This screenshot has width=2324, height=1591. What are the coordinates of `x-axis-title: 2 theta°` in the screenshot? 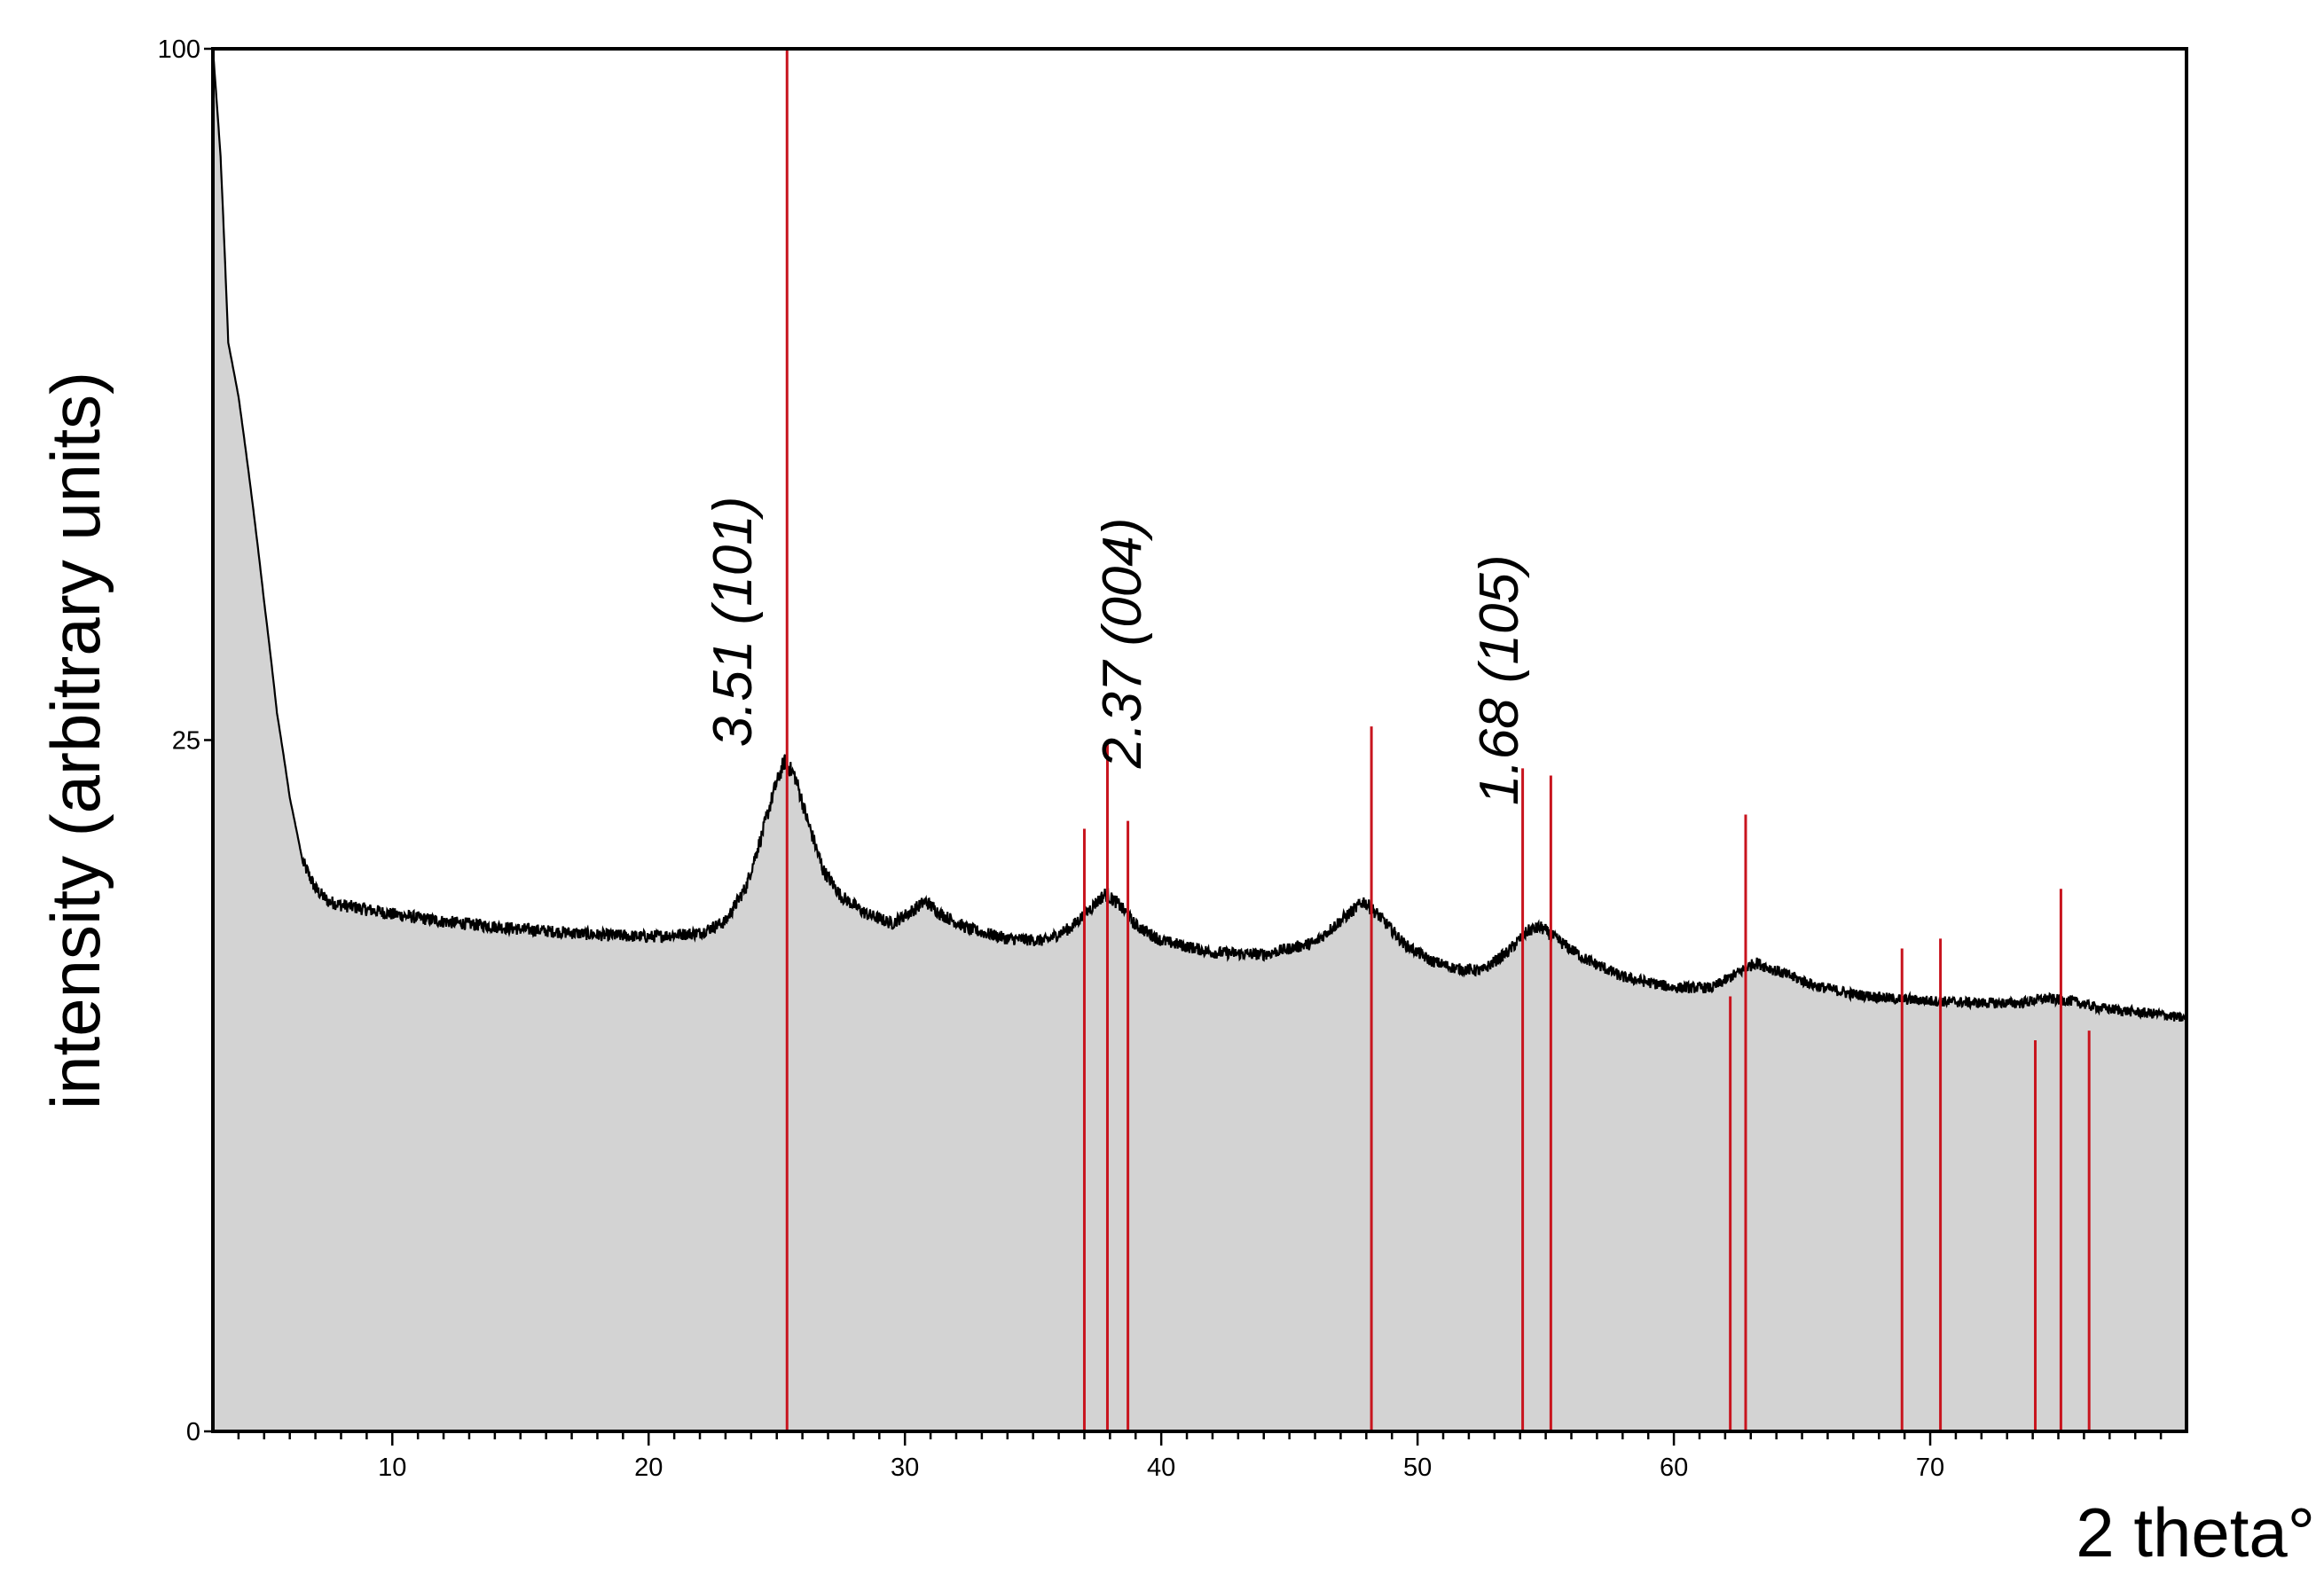 It's located at (2195, 1532).